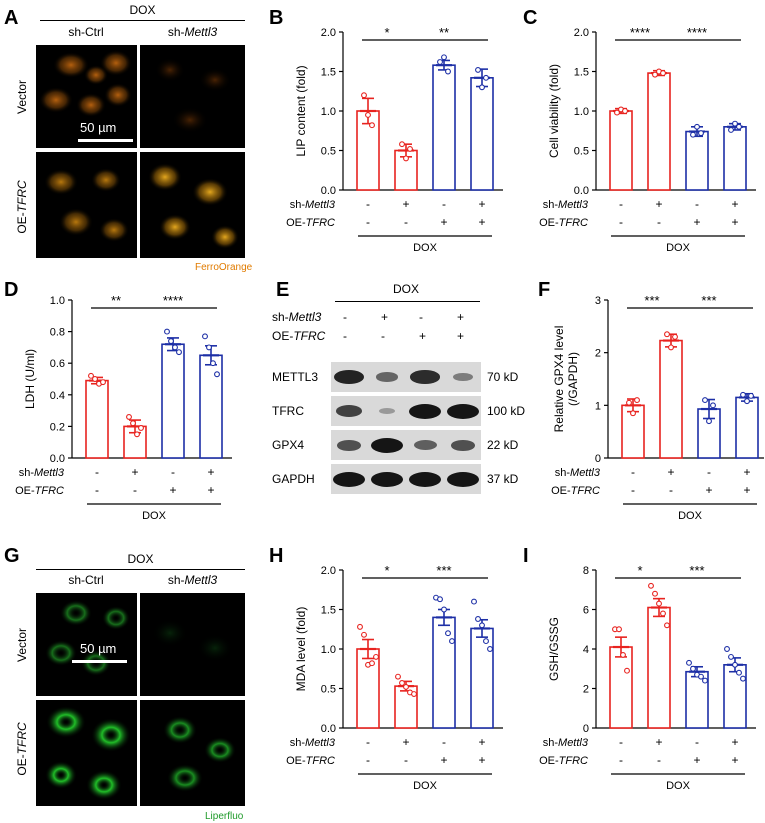  What do you see at coordinates (406, 289) in the screenshot?
I see `fig-e-dox-label: DOX` at bounding box center [406, 289].